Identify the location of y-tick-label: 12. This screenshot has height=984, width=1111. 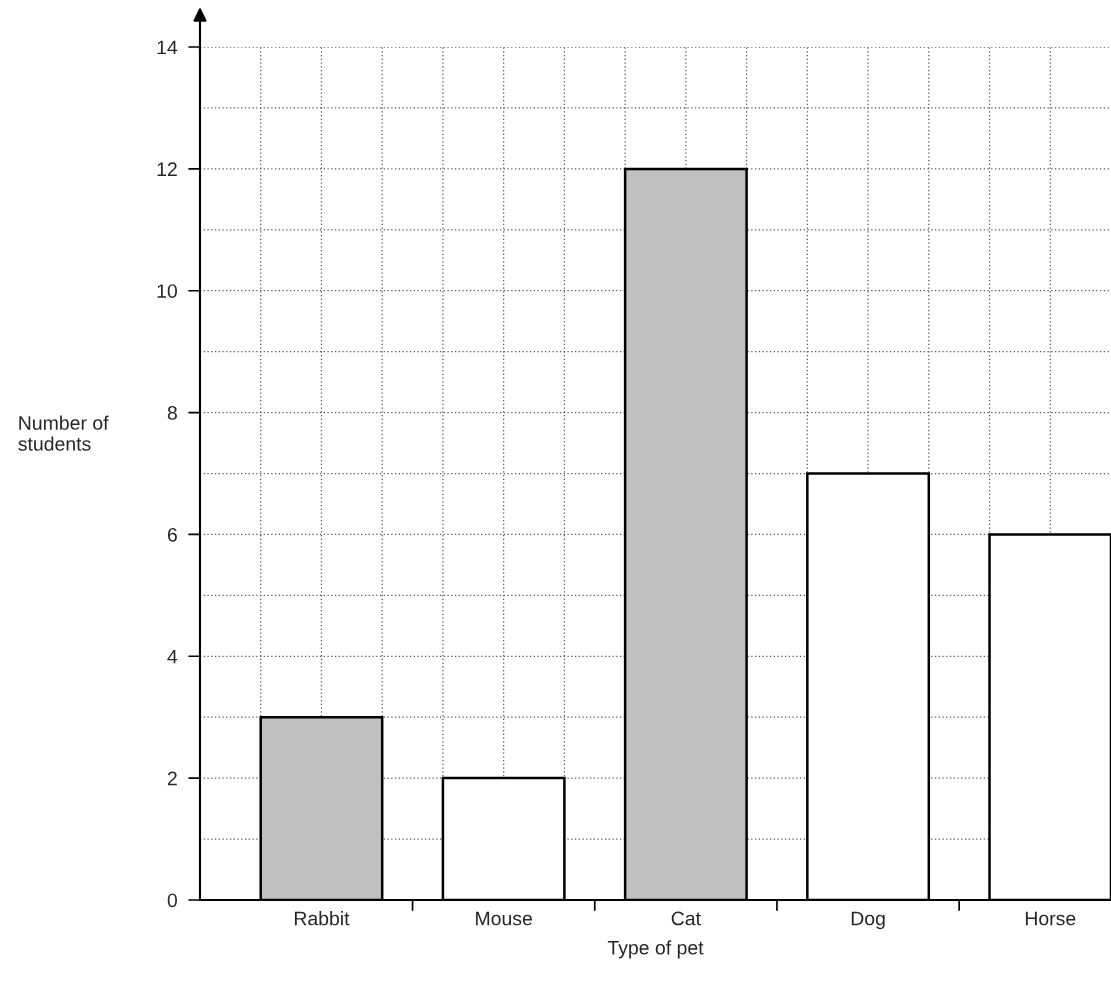
(167, 169).